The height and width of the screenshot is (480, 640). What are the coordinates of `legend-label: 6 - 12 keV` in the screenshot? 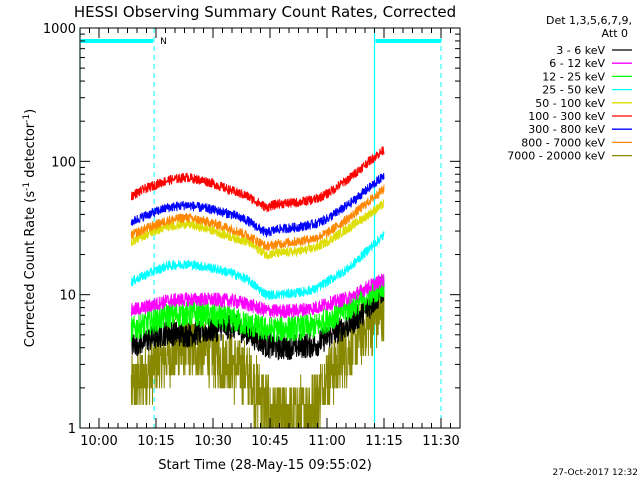 It's located at (577, 63).